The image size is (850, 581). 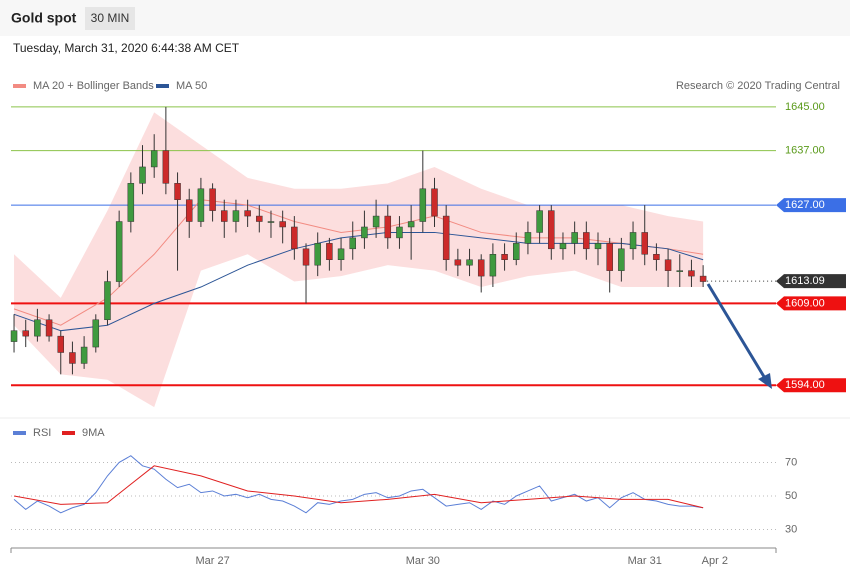 What do you see at coordinates (791, 496) in the screenshot?
I see `y-tick-label: 50` at bounding box center [791, 496].